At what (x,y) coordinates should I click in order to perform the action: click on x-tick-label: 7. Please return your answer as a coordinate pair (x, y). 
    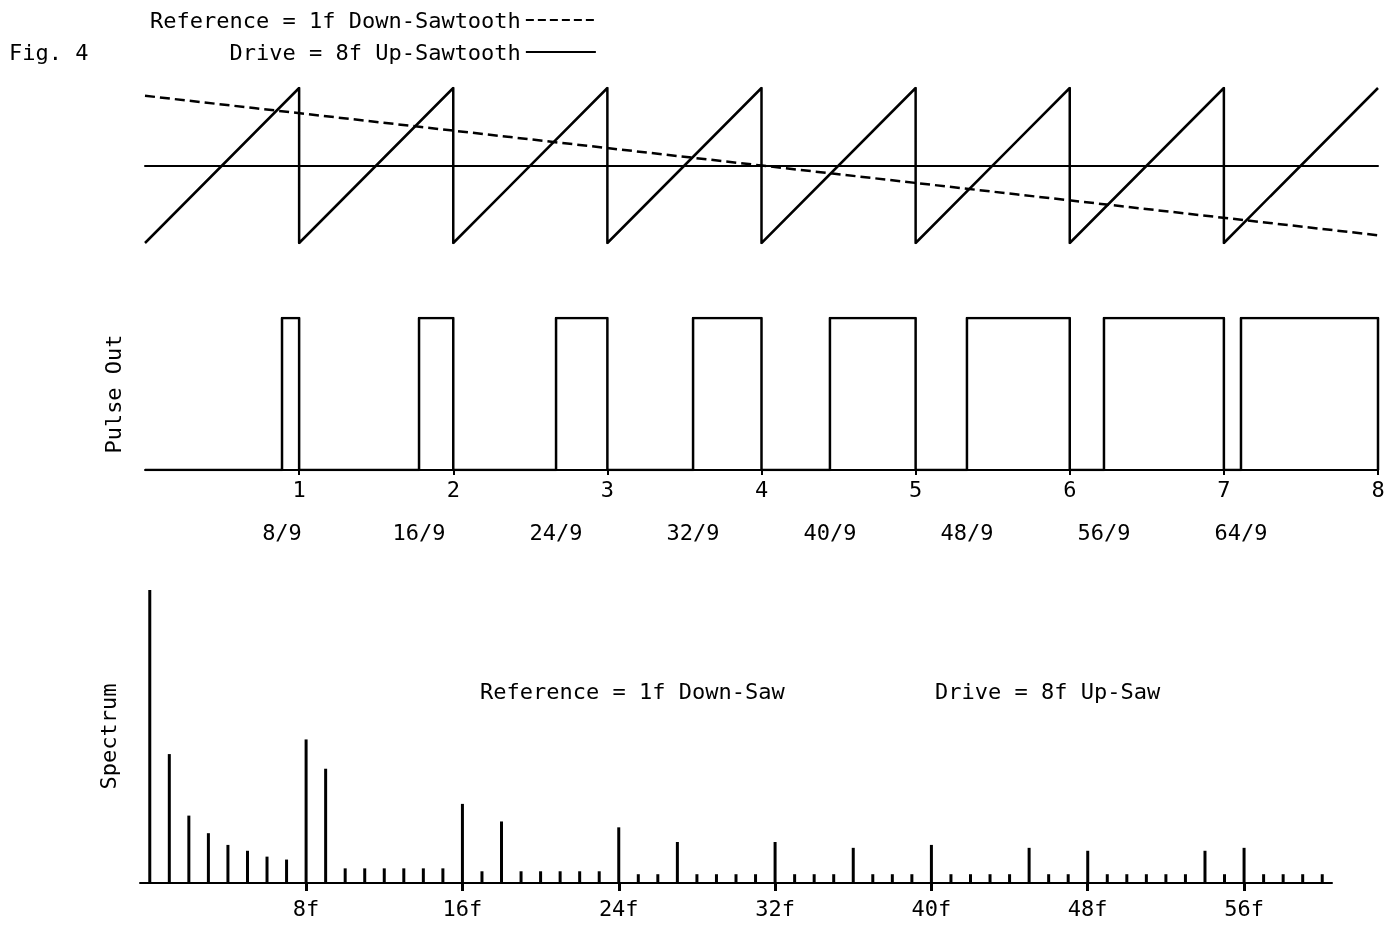
    Looking at the image, I should click on (1224, 489).